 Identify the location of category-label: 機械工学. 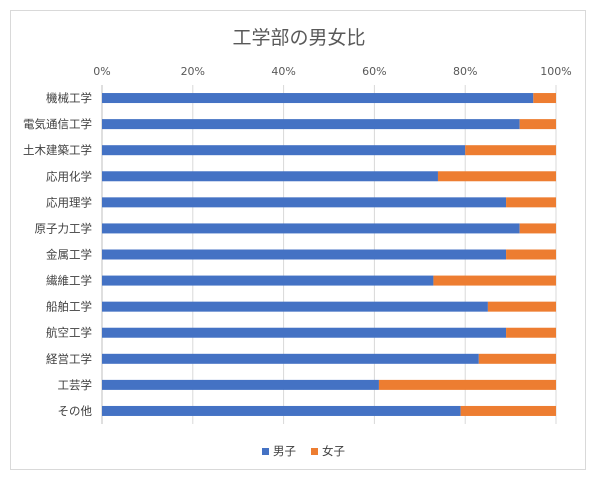
(69, 98).